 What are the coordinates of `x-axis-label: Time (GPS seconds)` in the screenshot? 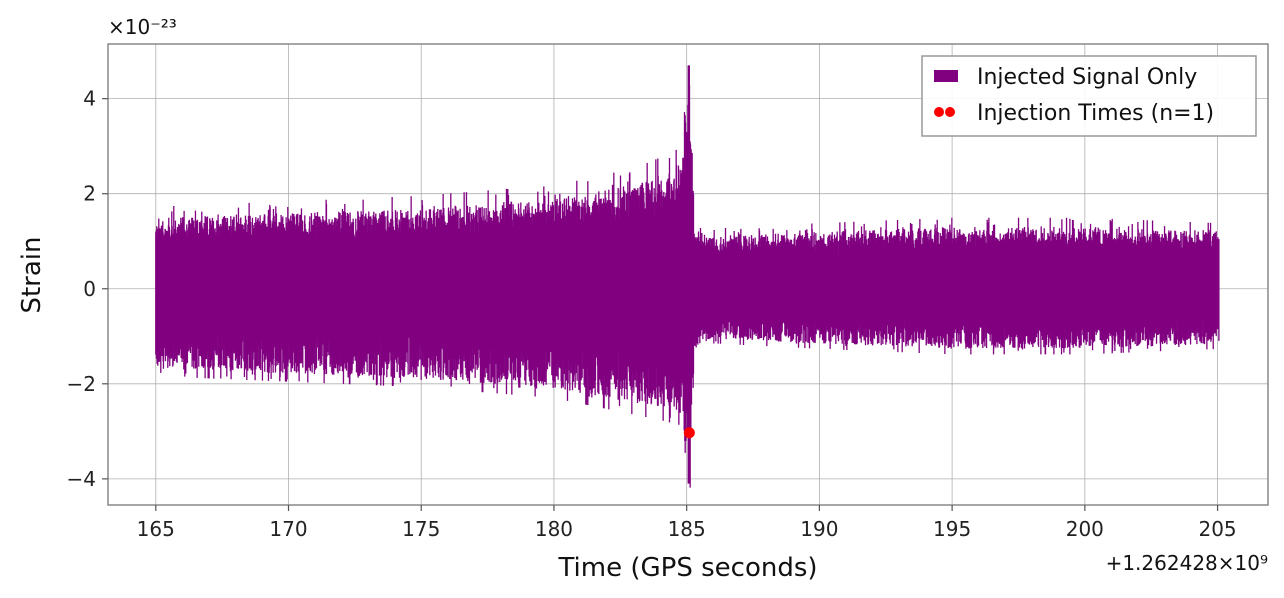 It's located at (687, 568).